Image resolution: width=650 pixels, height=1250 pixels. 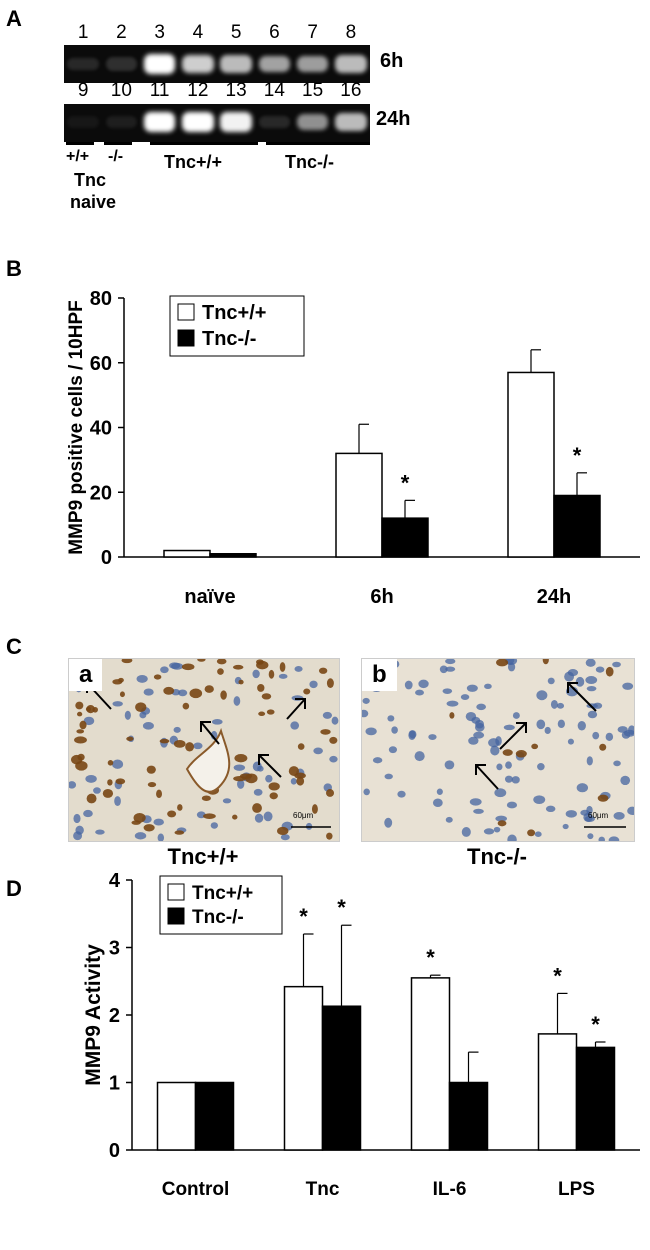 I want to click on arrows-b, so click(x=536, y=736).